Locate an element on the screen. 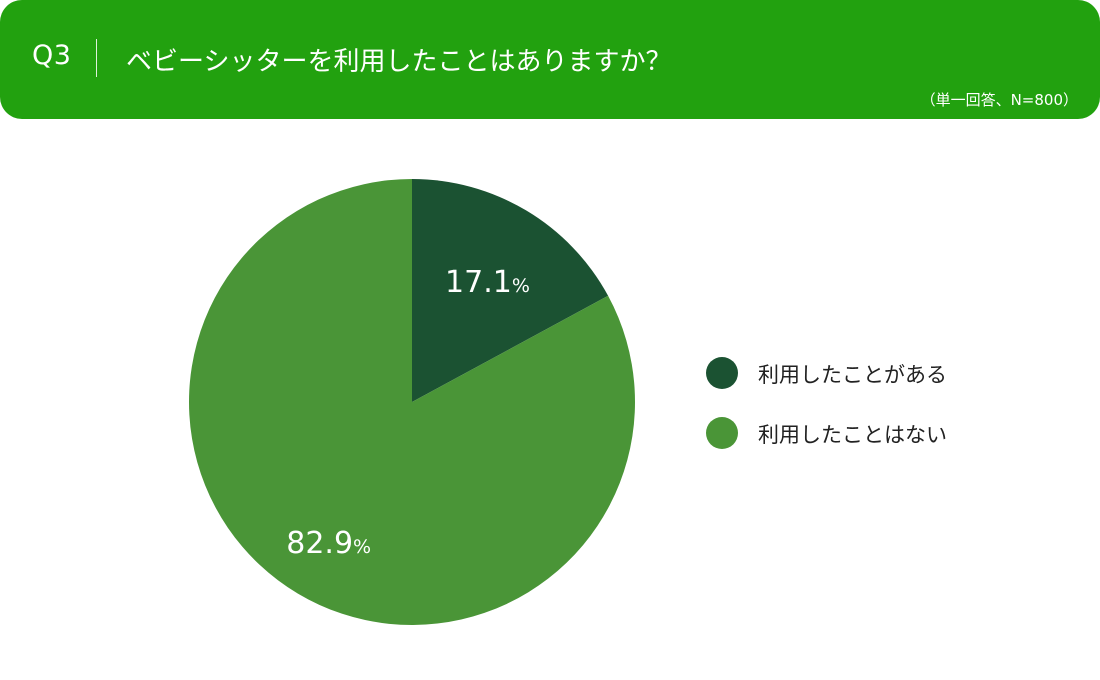 The width and height of the screenshot is (1100, 680). pie-label-used-unit: % is located at coordinates (521, 286).